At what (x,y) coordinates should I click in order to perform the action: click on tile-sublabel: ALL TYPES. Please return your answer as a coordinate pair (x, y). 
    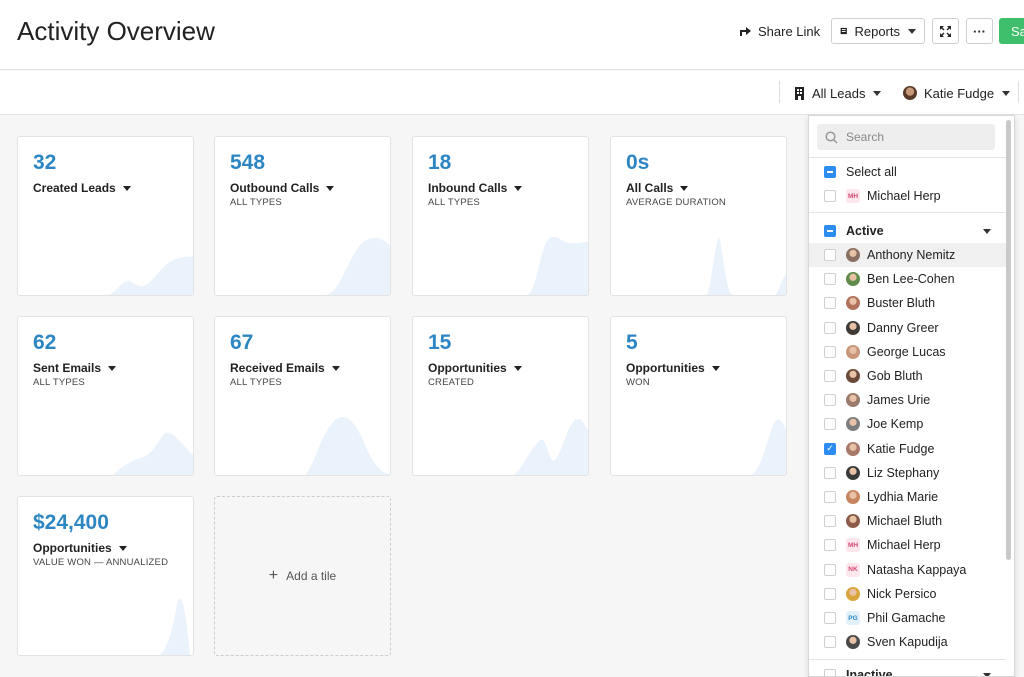
    Looking at the image, I should click on (454, 202).